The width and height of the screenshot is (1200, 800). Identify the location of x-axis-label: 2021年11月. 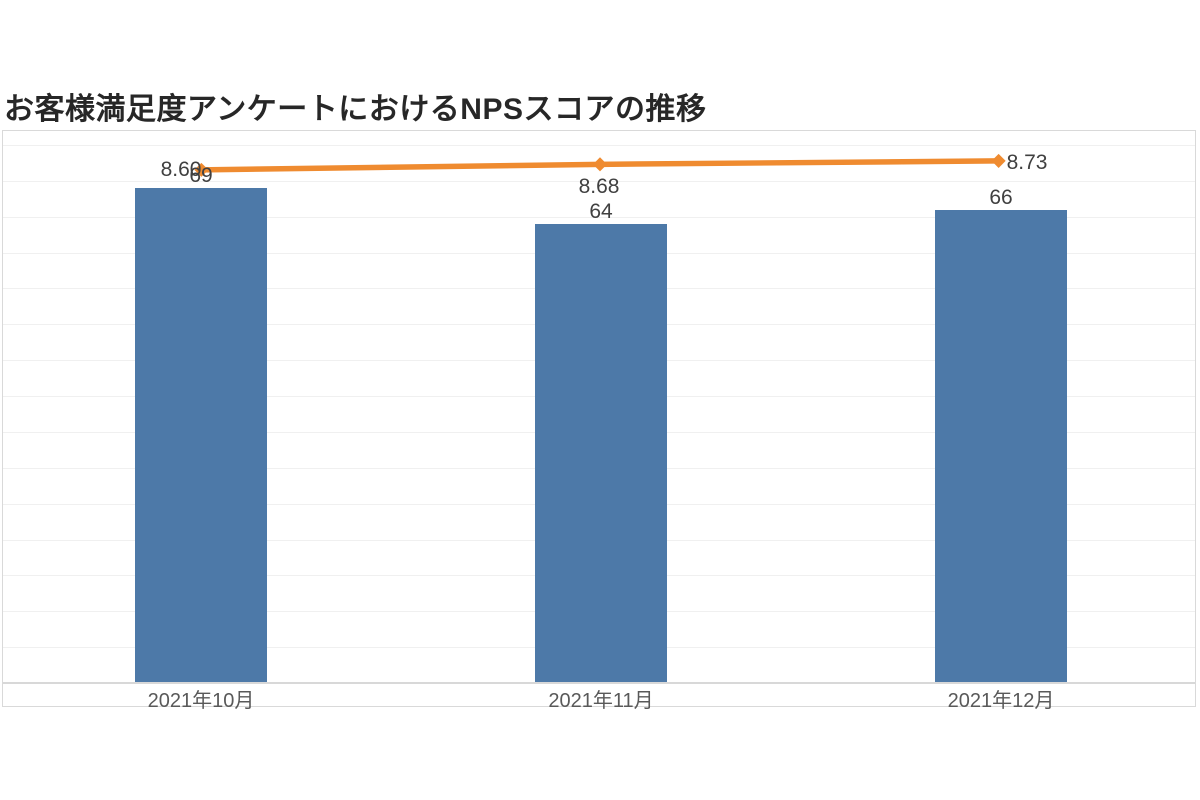
(601, 701).